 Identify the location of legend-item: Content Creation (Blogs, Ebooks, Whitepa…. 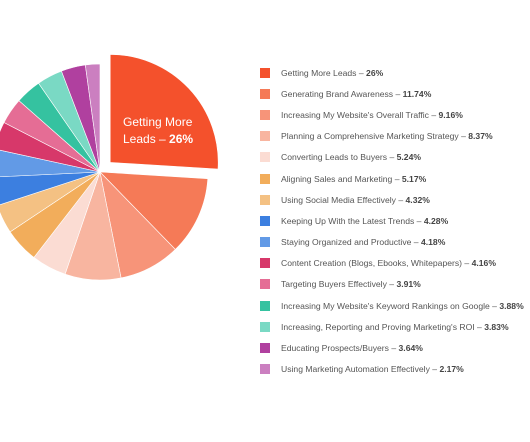
(395, 263).